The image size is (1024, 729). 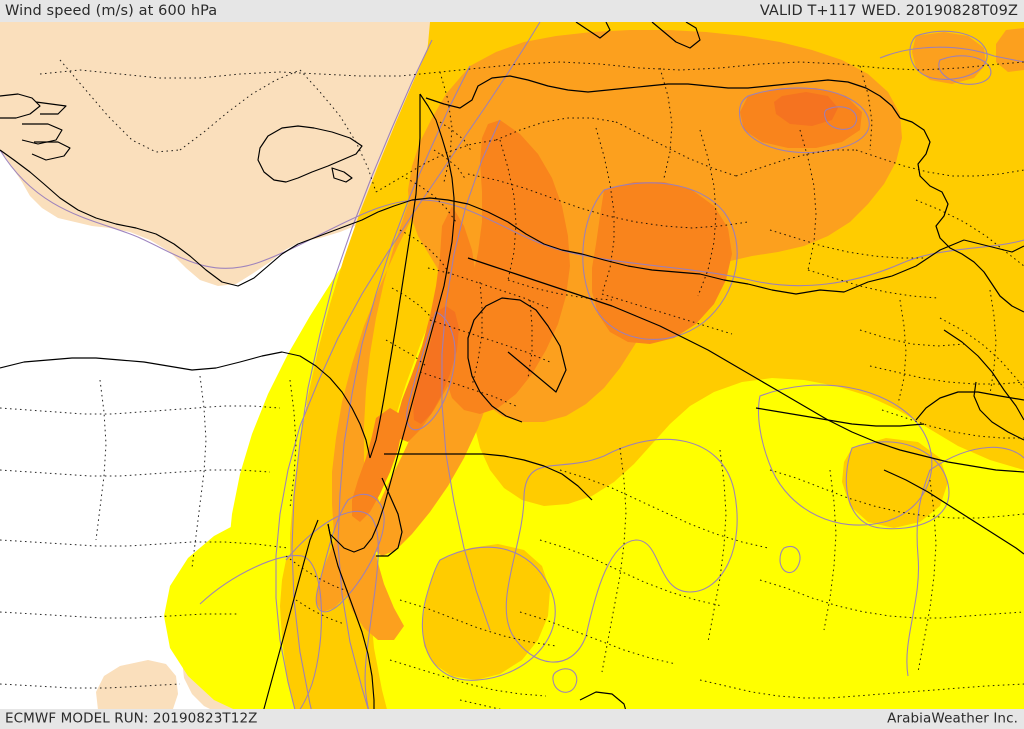 I want to click on contour-line-syria-core, so click(x=660, y=261).